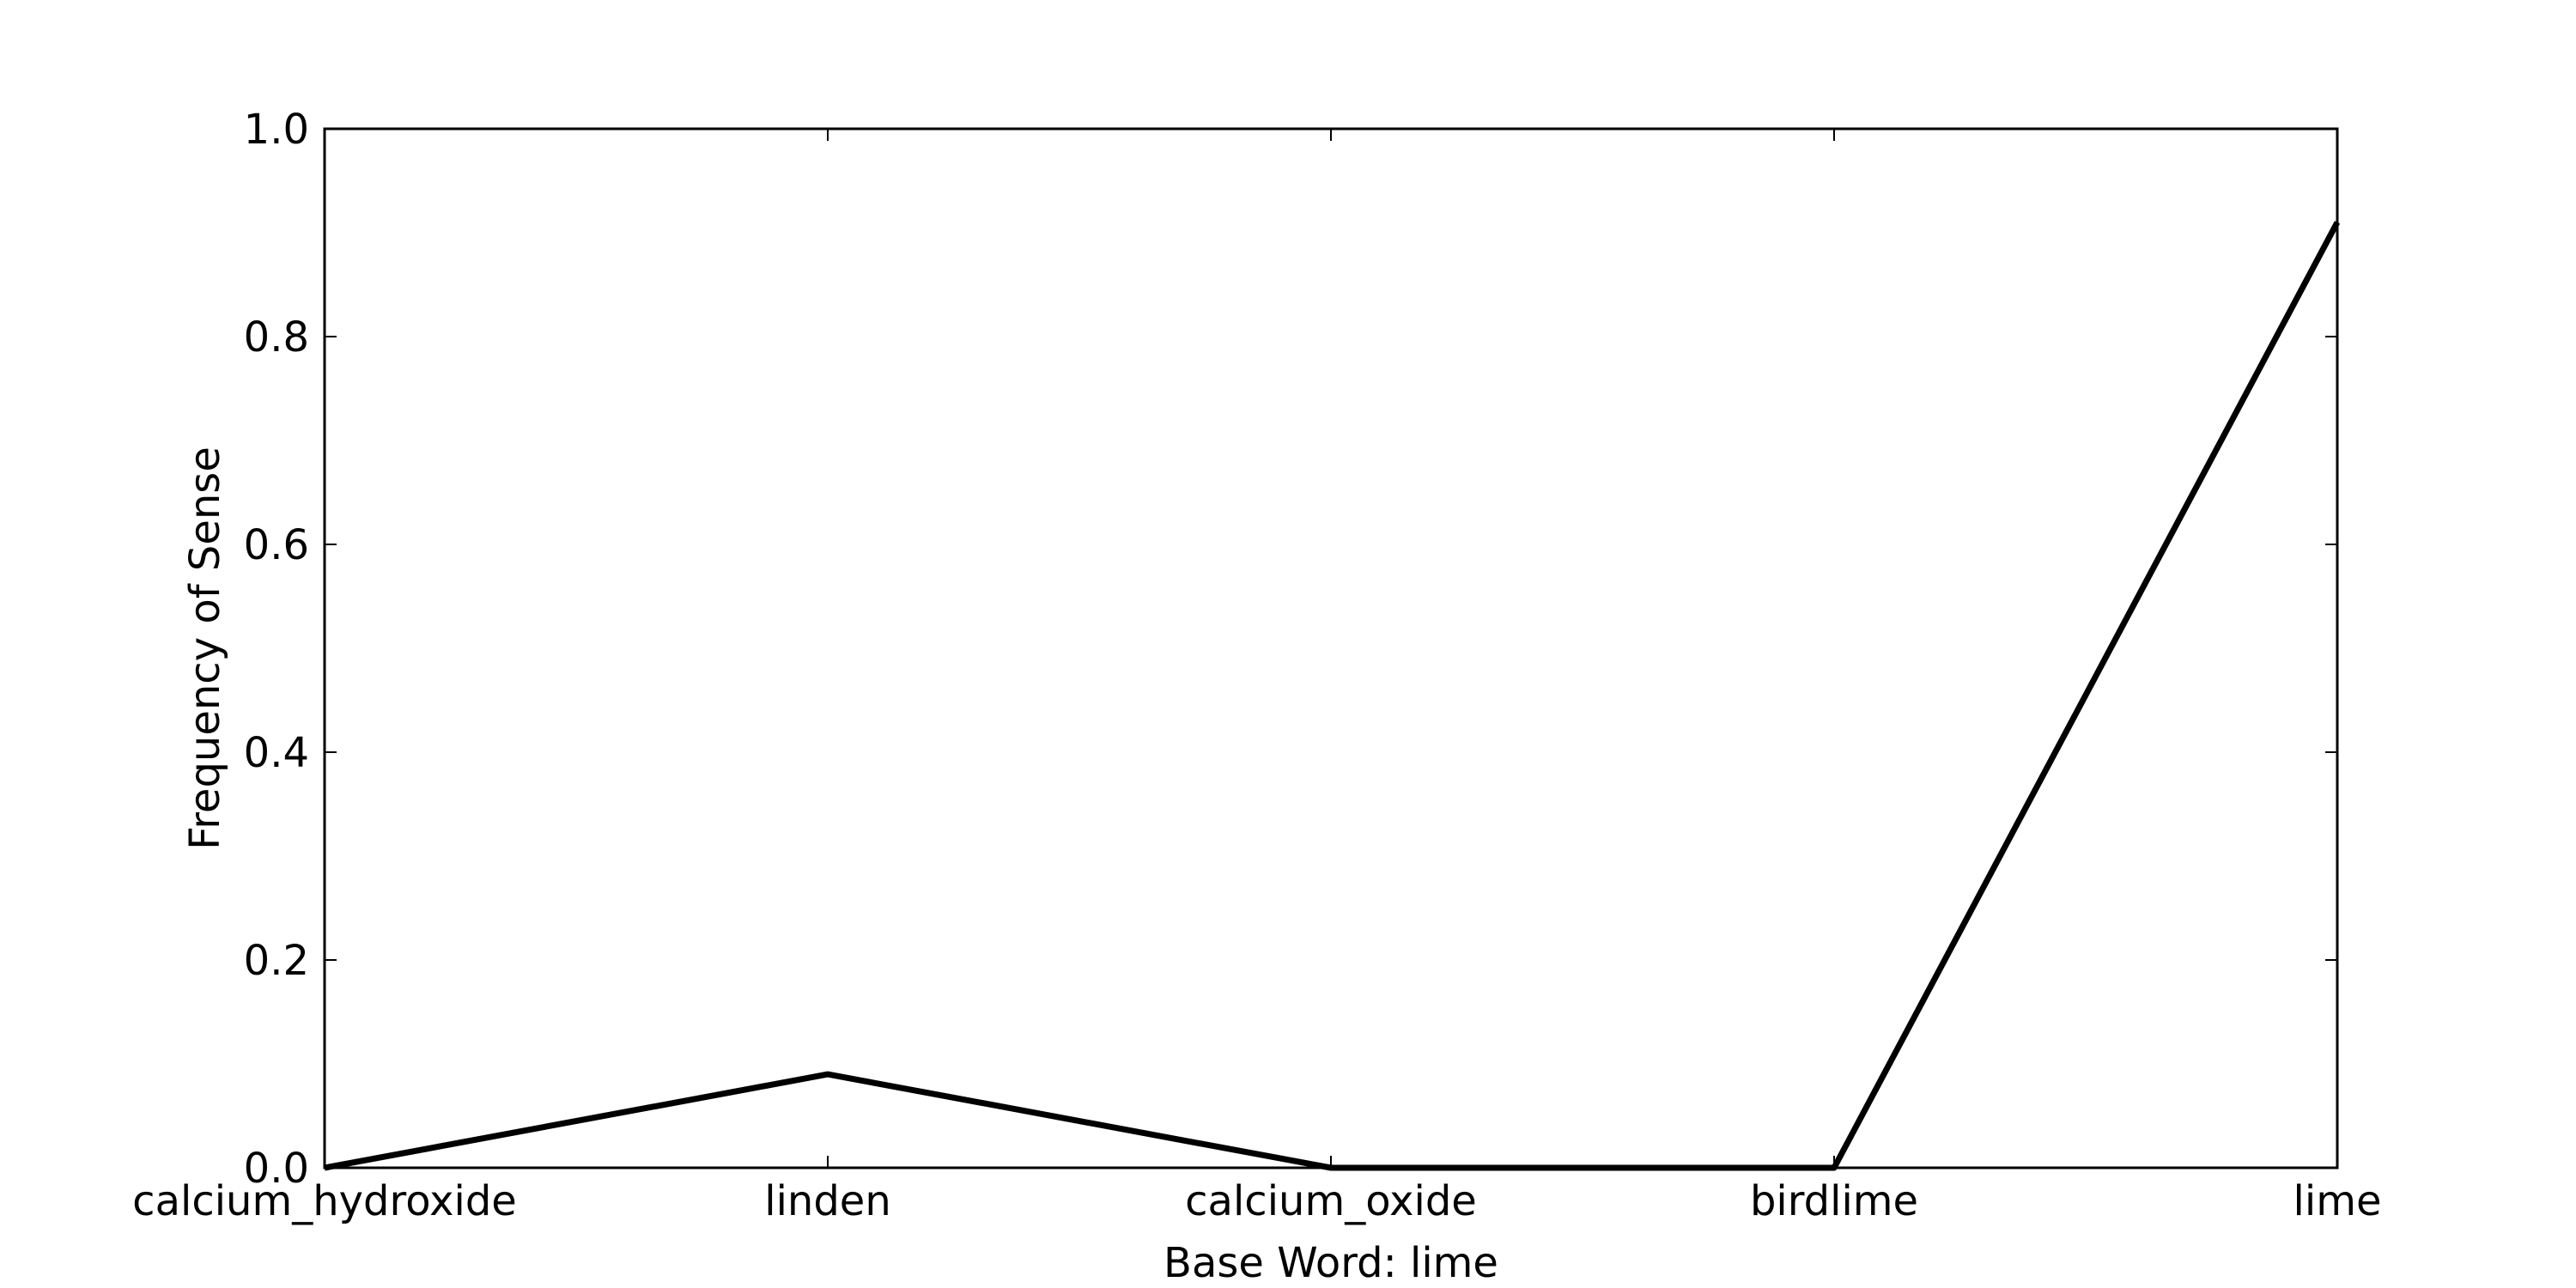 The width and height of the screenshot is (2576, 1288). What do you see at coordinates (276, 337) in the screenshot?
I see `y-tick-label: 0.8` at bounding box center [276, 337].